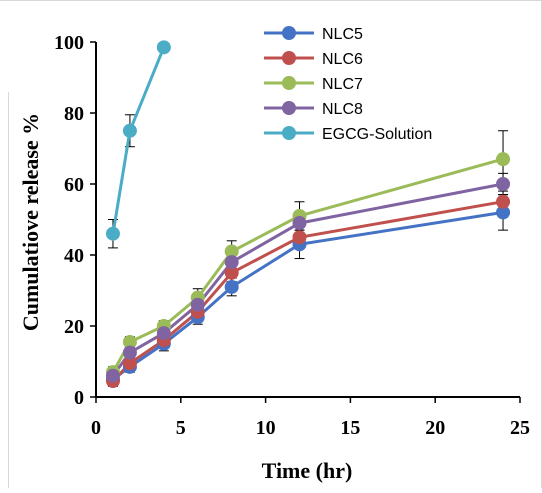 The width and height of the screenshot is (542, 493). What do you see at coordinates (342, 109) in the screenshot?
I see `nlc8-legend-label: NLC8` at bounding box center [342, 109].